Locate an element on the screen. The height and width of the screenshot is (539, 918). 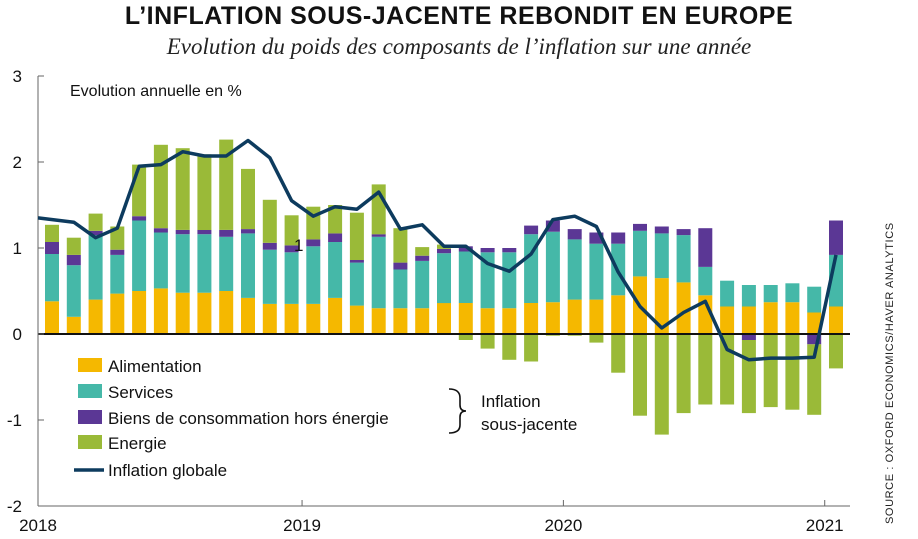
bracket-label-line1: Inflation is located at coordinates (511, 401).